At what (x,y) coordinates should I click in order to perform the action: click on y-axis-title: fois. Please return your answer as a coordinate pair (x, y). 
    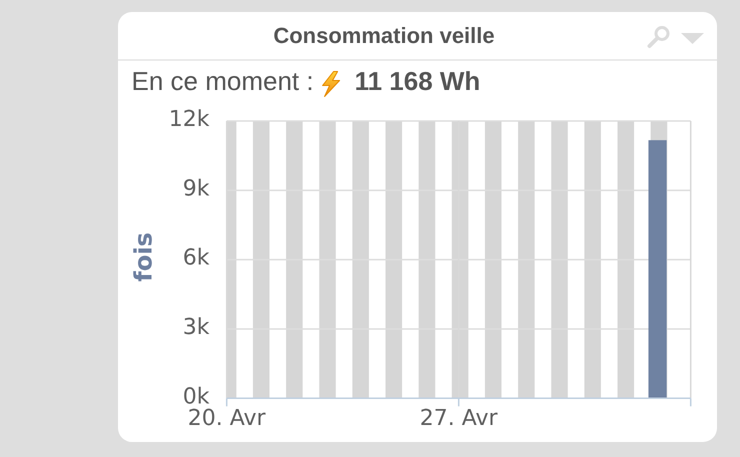
    Looking at the image, I should click on (144, 257).